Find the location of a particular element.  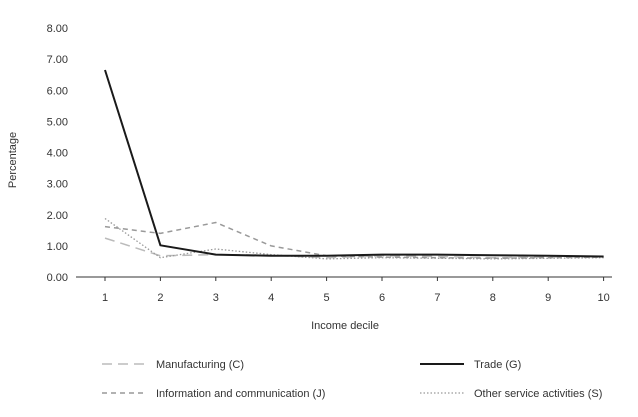

legend-label: Other service activities (S) is located at coordinates (538, 394).